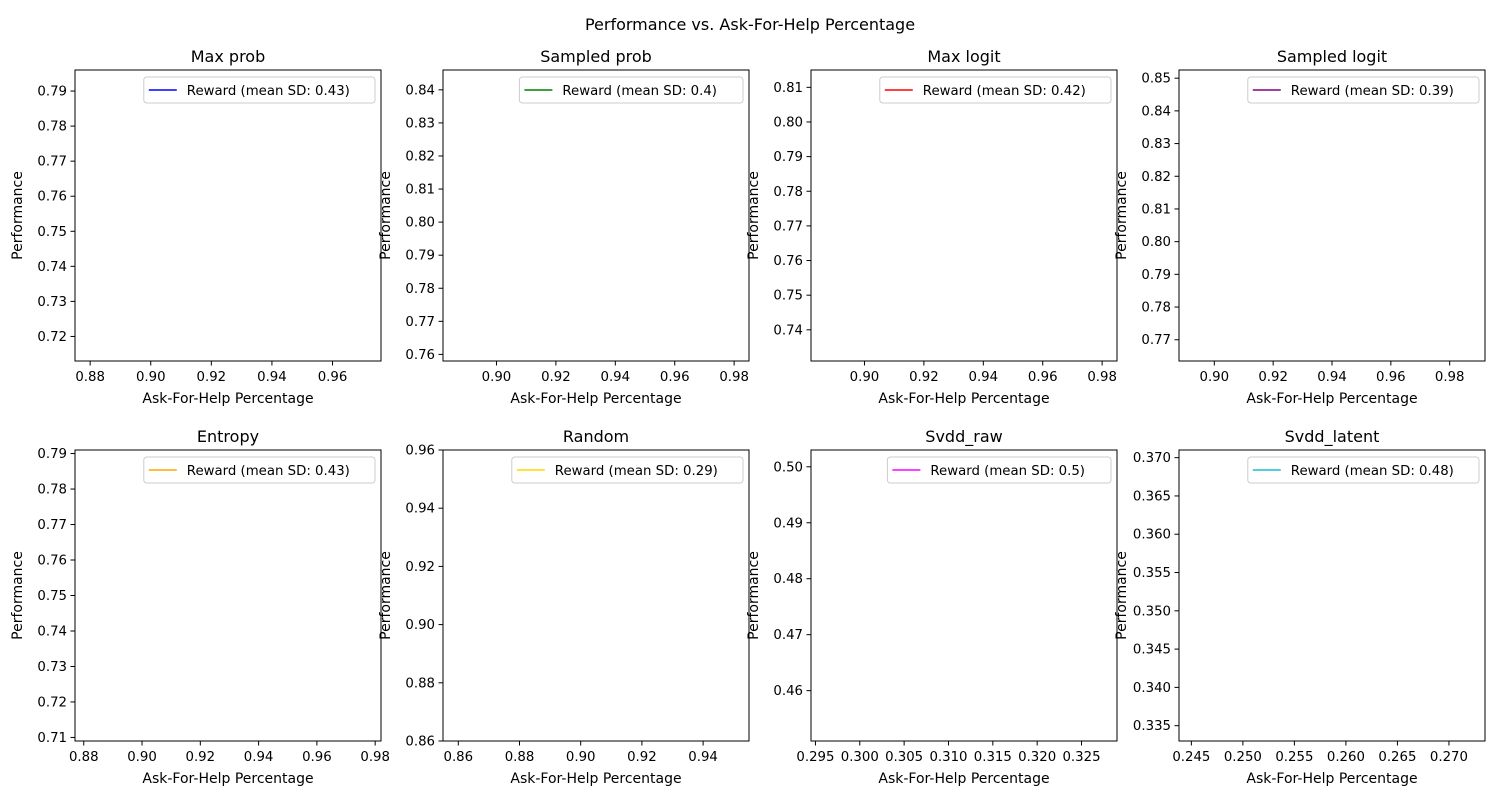 The width and height of the screenshot is (1500, 800). What do you see at coordinates (1152, 573) in the screenshot?
I see `y-tick-label: 0.355` at bounding box center [1152, 573].